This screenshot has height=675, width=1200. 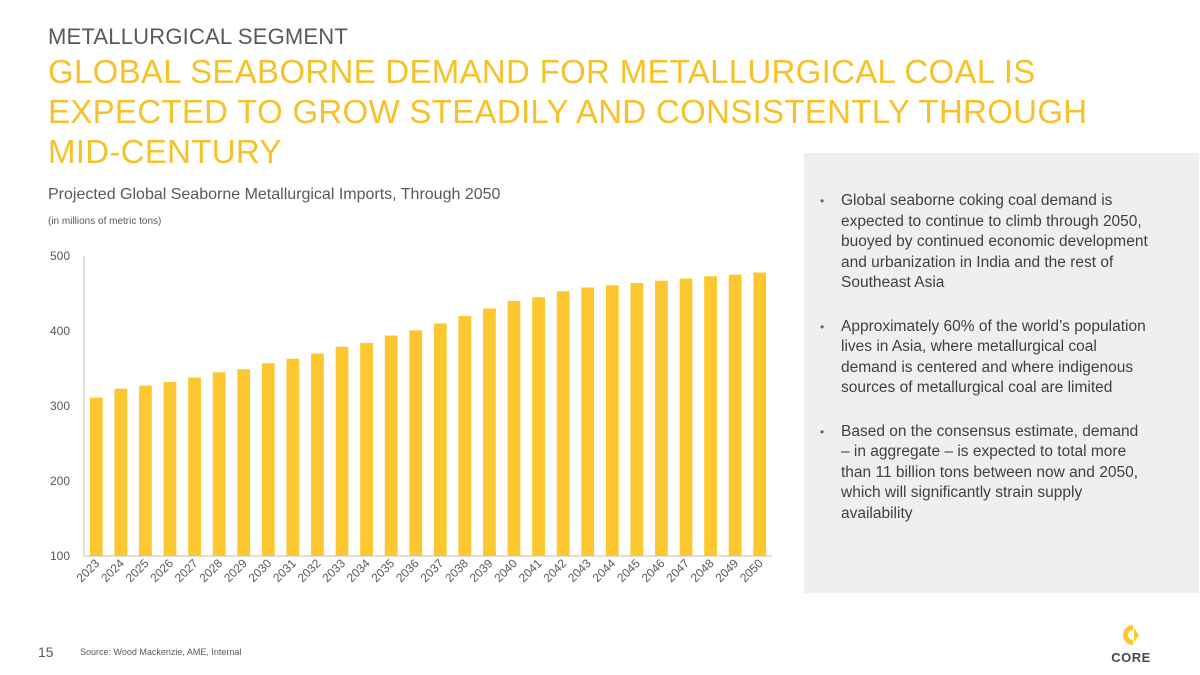 I want to click on x-tick-label: 2044, so click(x=604, y=570).